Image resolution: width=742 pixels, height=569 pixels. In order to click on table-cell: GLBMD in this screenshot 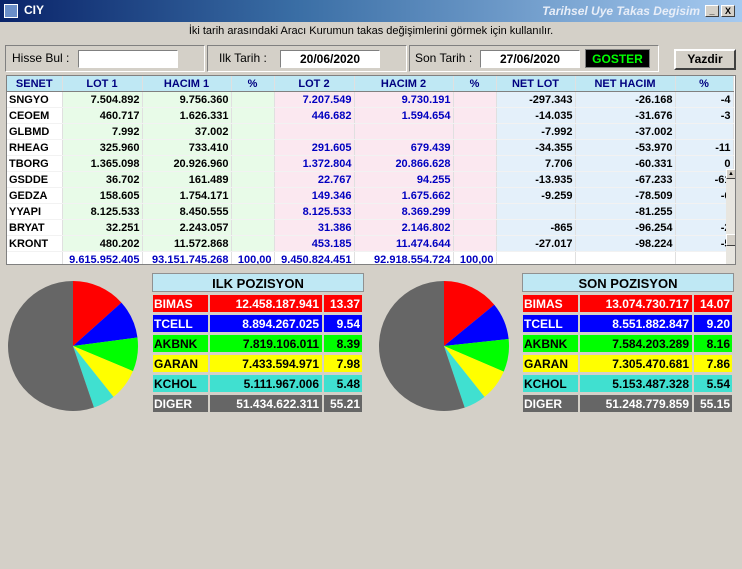, I will do `click(35, 131)`.